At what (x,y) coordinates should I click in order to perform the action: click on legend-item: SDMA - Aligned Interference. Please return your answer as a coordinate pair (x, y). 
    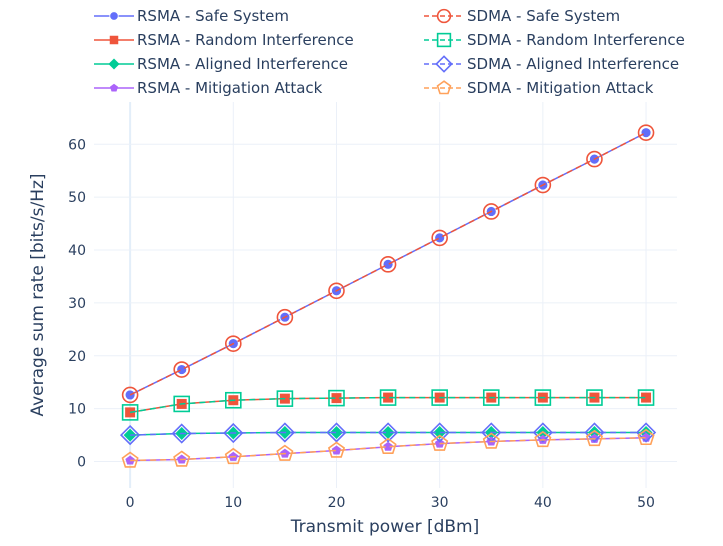
    Looking at the image, I should click on (551, 64).